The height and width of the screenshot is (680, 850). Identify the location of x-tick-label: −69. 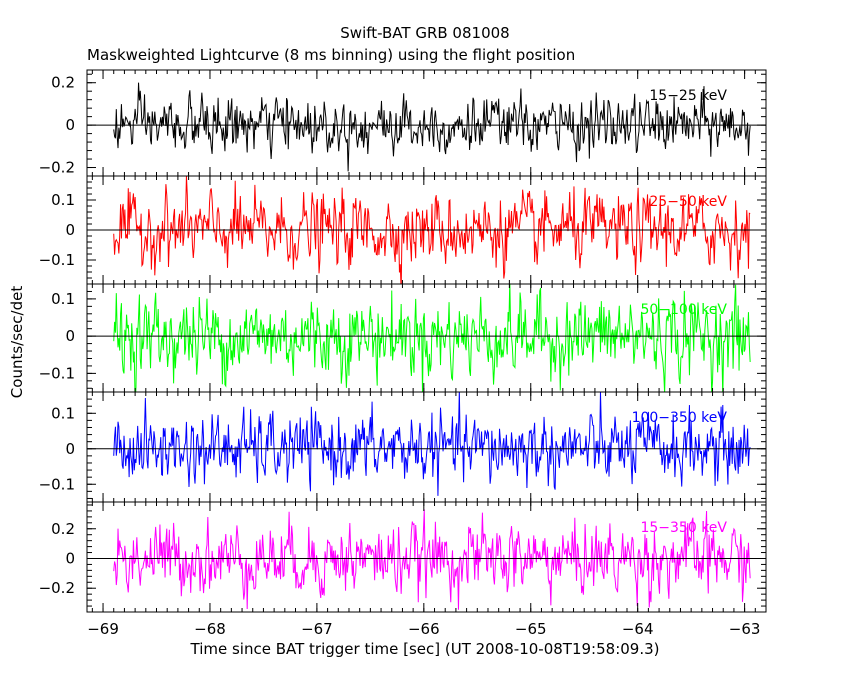
(103, 629).